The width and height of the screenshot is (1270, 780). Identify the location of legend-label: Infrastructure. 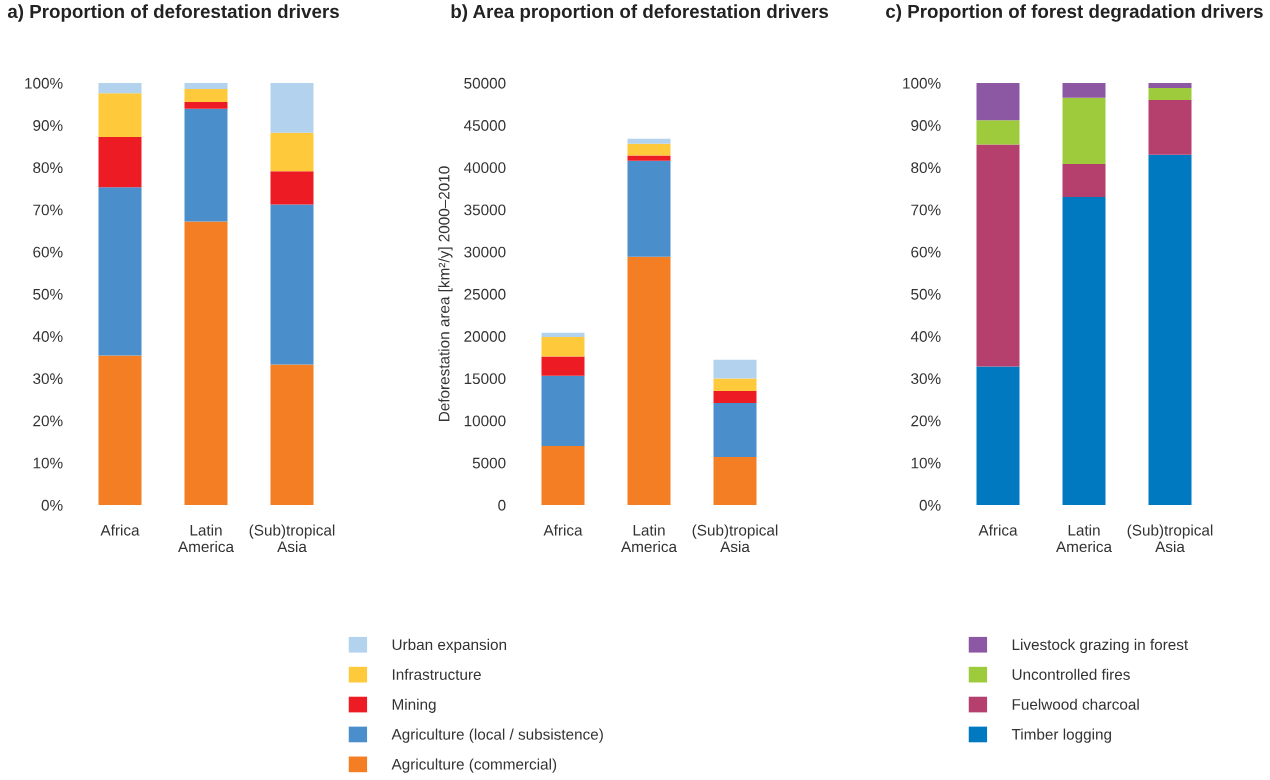
(436, 674).